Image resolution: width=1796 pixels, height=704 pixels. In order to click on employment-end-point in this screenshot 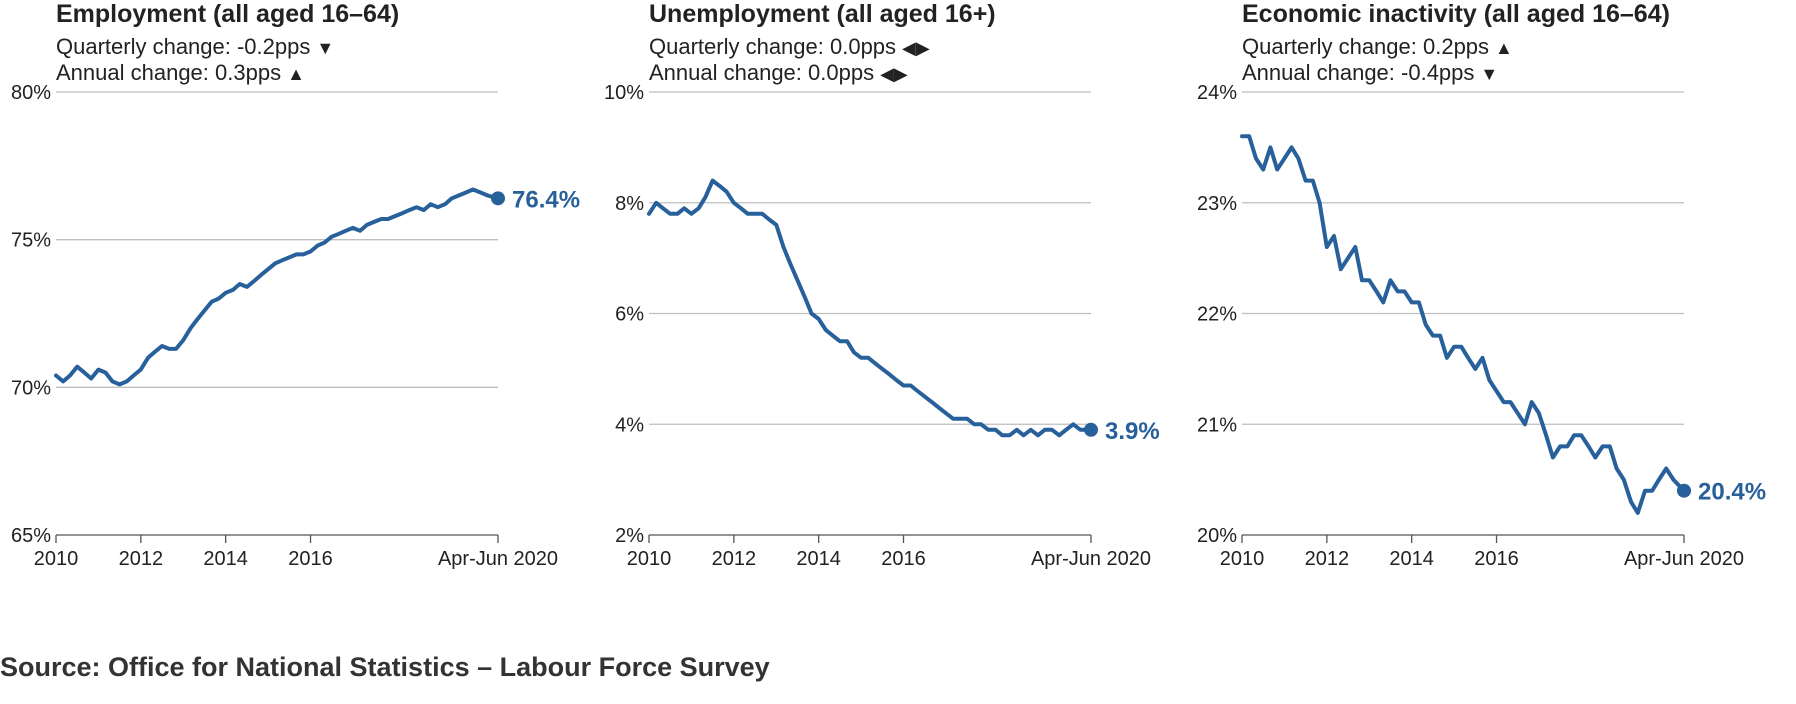, I will do `click(498, 198)`.